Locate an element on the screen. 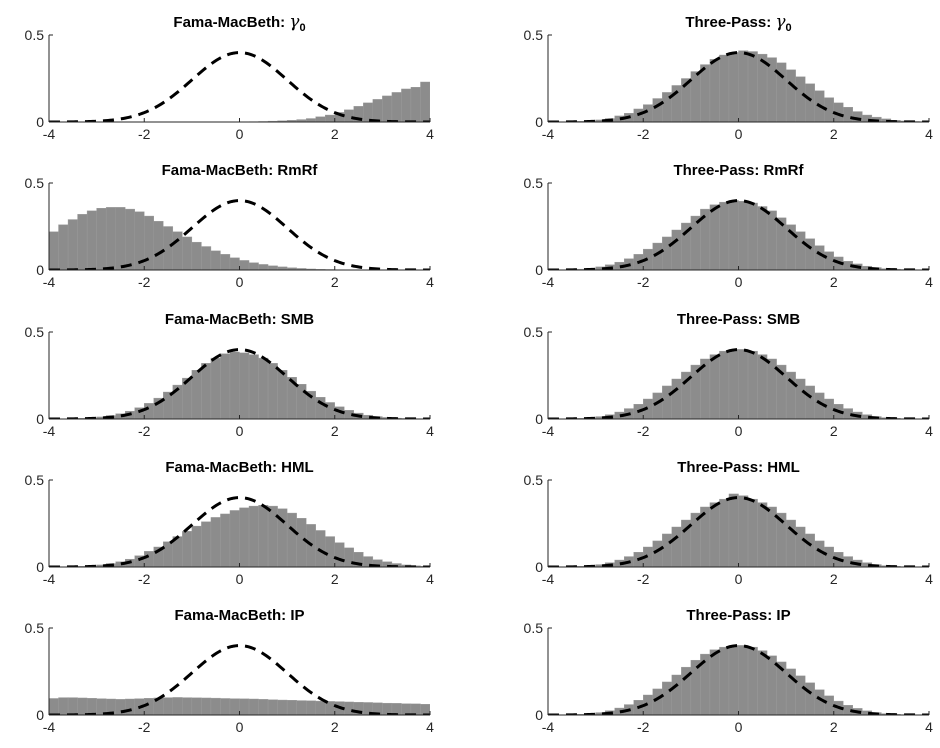  subplot-title: Fama-MacBeth: HML is located at coordinates (239, 467).